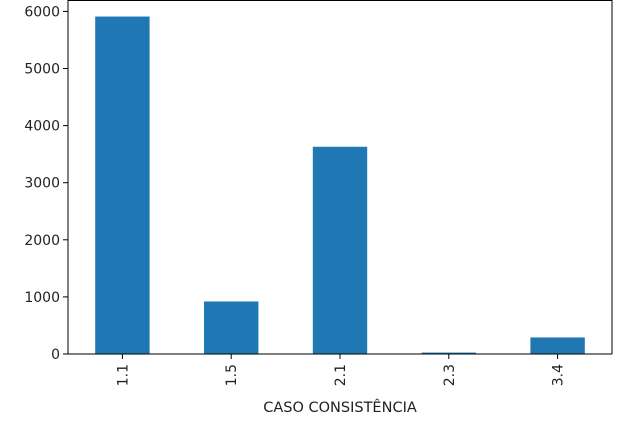 The image size is (632, 421). What do you see at coordinates (42, 241) in the screenshot?
I see `y-tick-label: 2000` at bounding box center [42, 241].